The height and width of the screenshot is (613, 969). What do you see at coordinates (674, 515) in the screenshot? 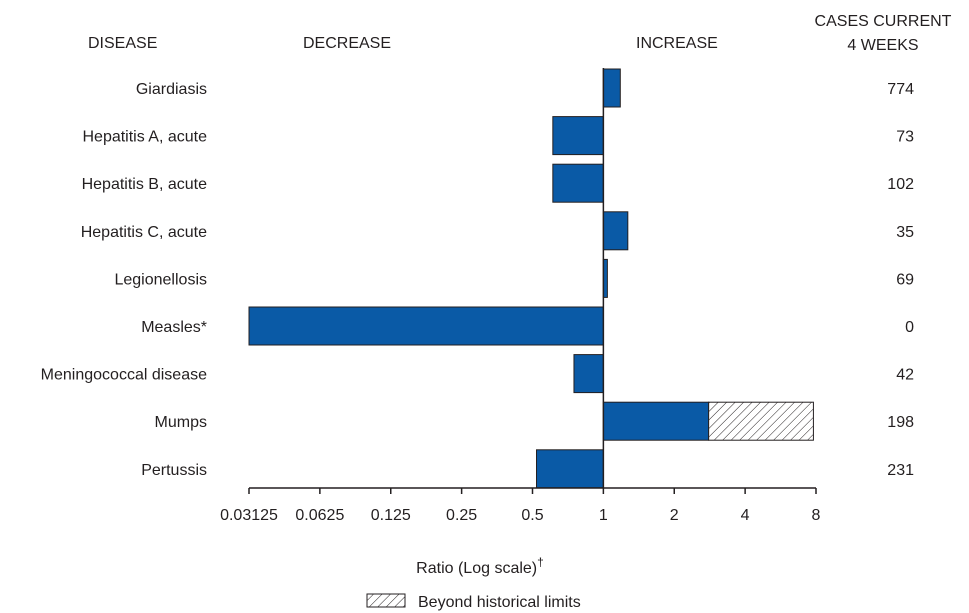
I see `x-tick-label: 2` at bounding box center [674, 515].